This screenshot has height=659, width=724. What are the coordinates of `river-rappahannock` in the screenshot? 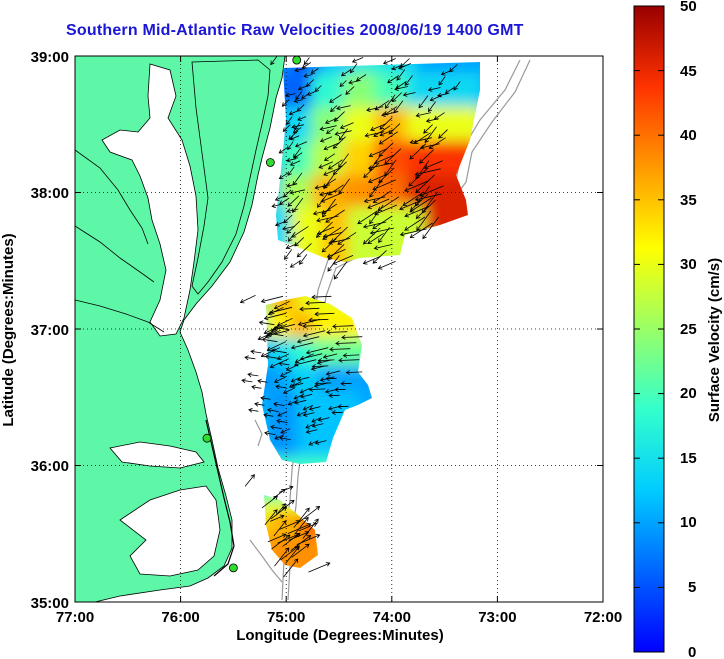 It's located at (115, 254).